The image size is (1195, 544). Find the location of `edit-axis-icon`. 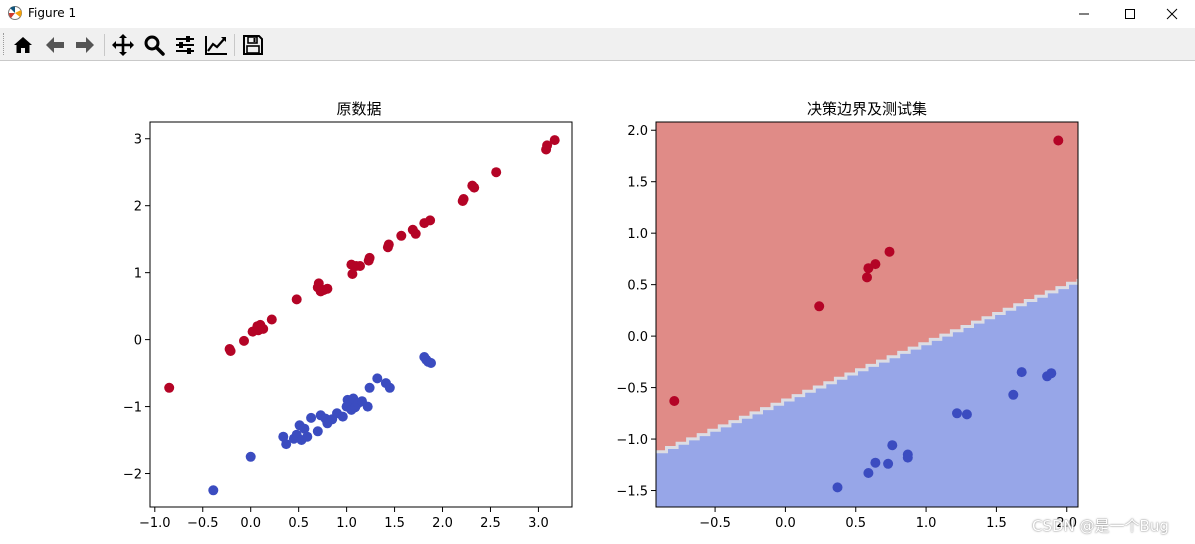

edit-axis-icon is located at coordinates (216, 45).